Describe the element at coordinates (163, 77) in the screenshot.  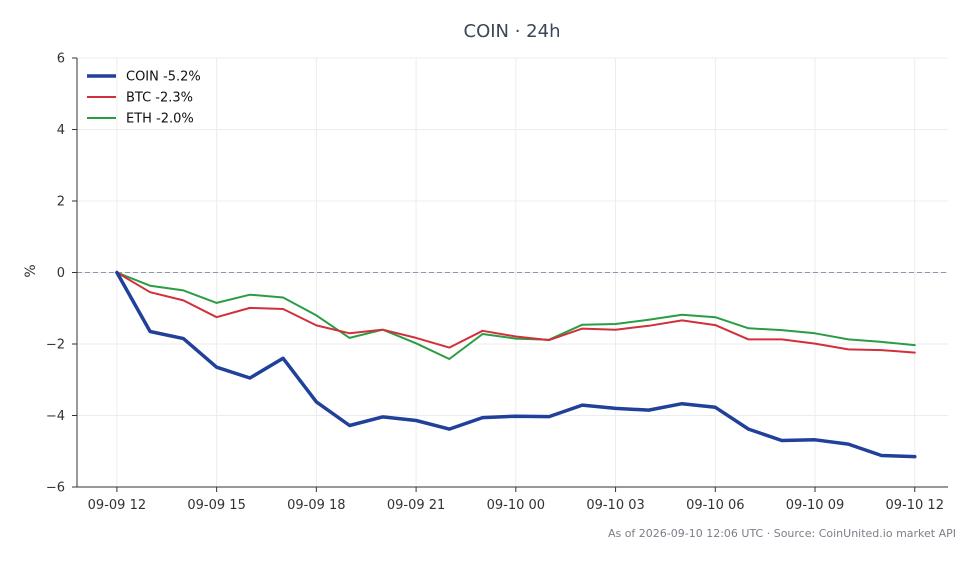
I see `legend-label-coin: COIN -5.2%` at that location.